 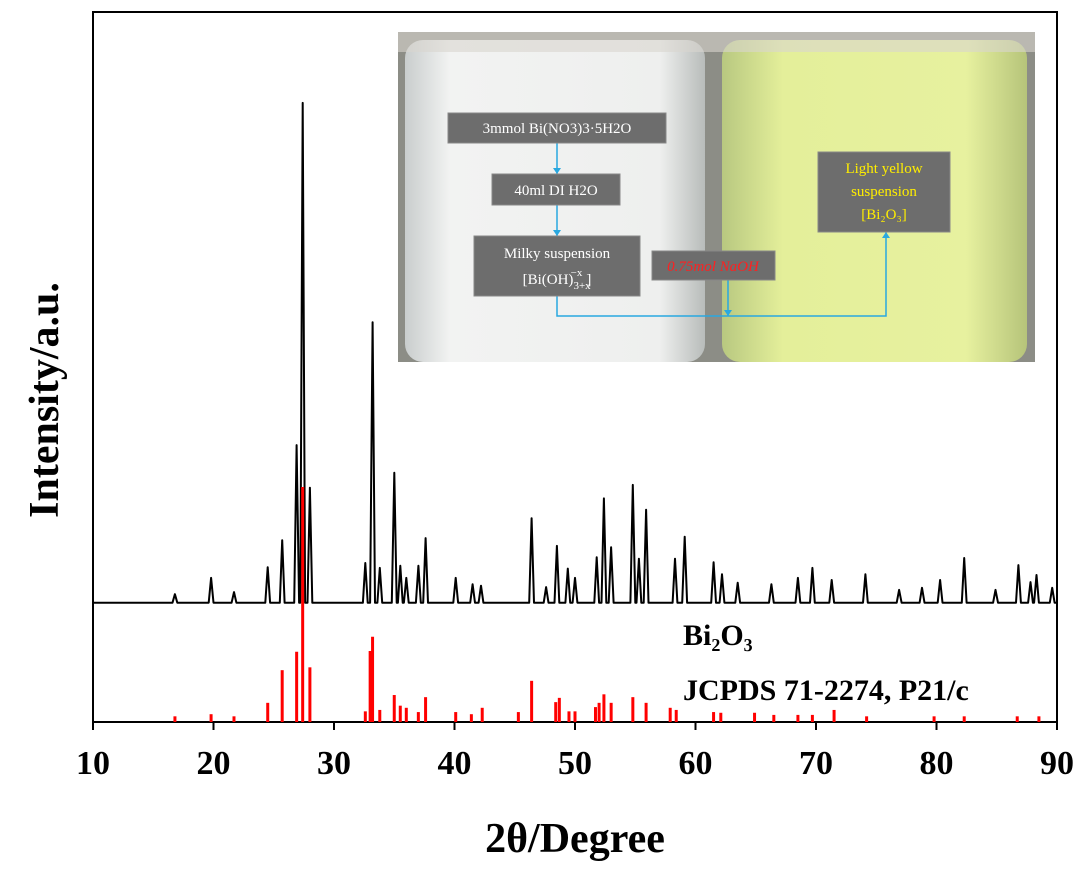 What do you see at coordinates (45, 400) in the screenshot?
I see `y-axis-title: Intensity/a.u.` at bounding box center [45, 400].